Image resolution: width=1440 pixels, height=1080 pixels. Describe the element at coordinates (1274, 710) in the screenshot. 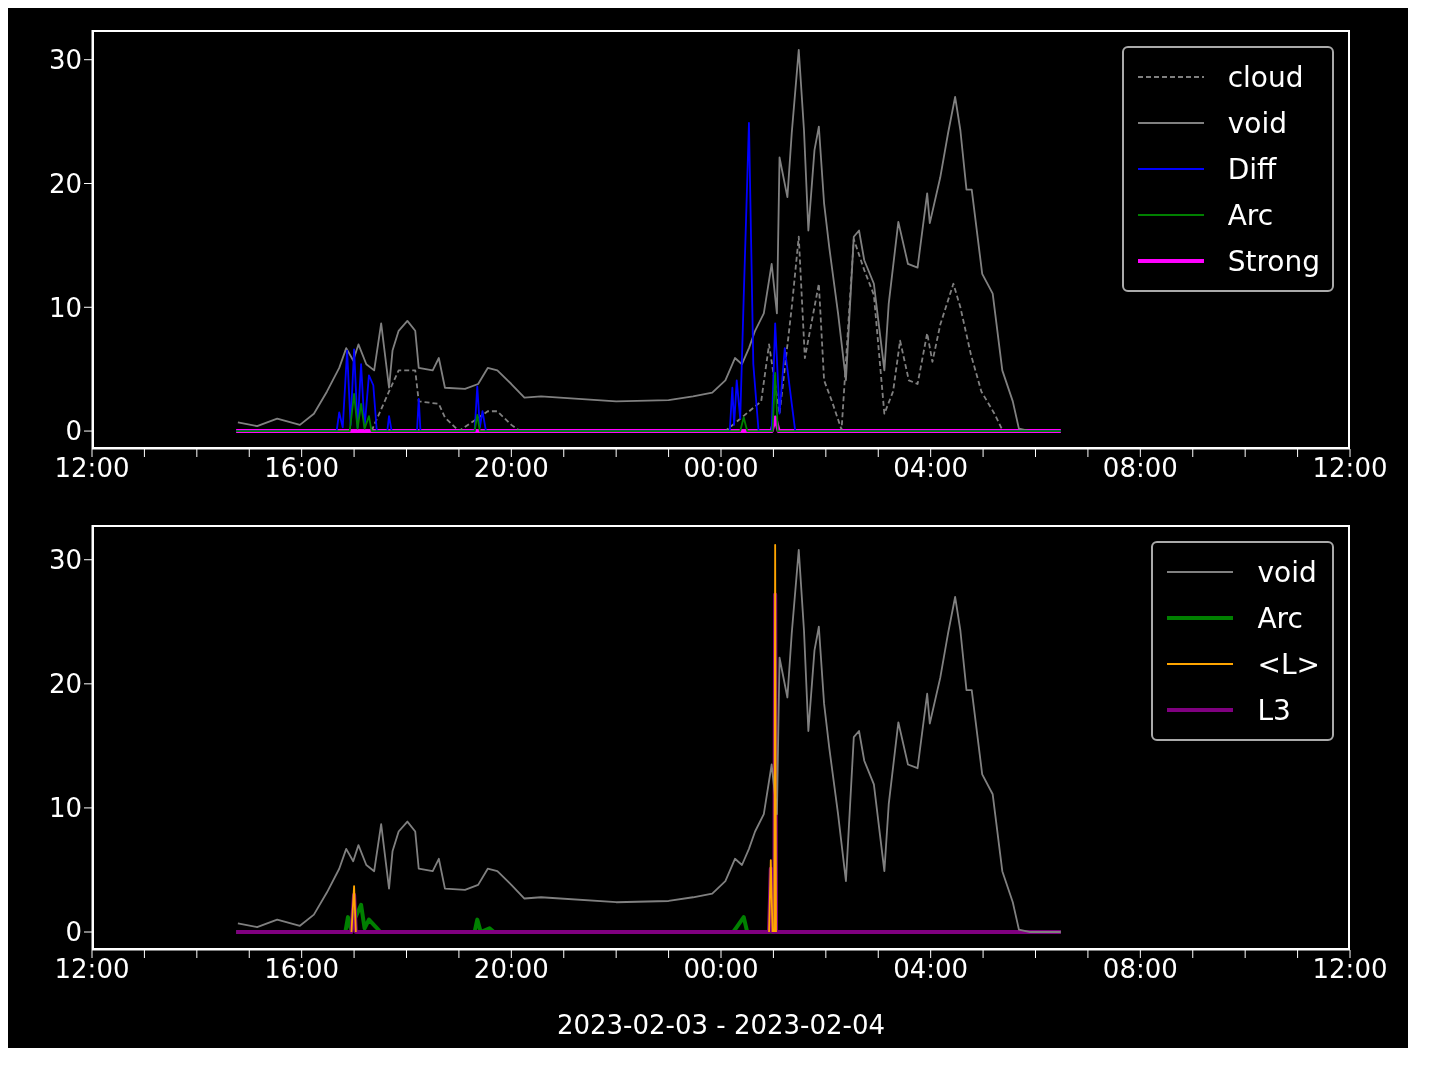

I see `legend-label: L3` at that location.